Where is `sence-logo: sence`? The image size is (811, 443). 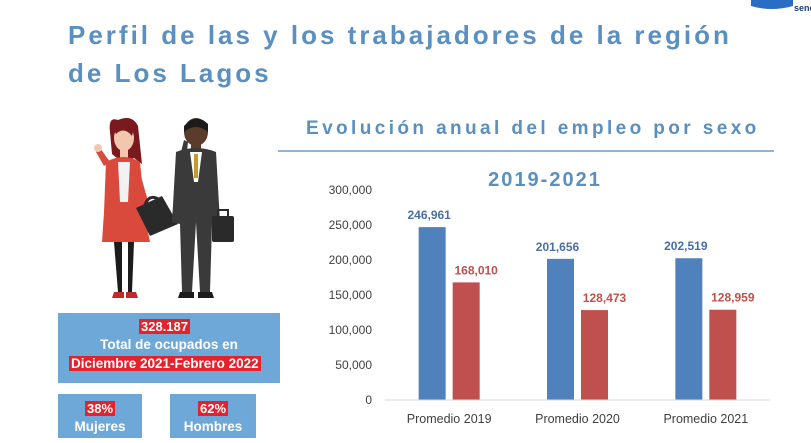 sence-logo: sence is located at coordinates (781, 6).